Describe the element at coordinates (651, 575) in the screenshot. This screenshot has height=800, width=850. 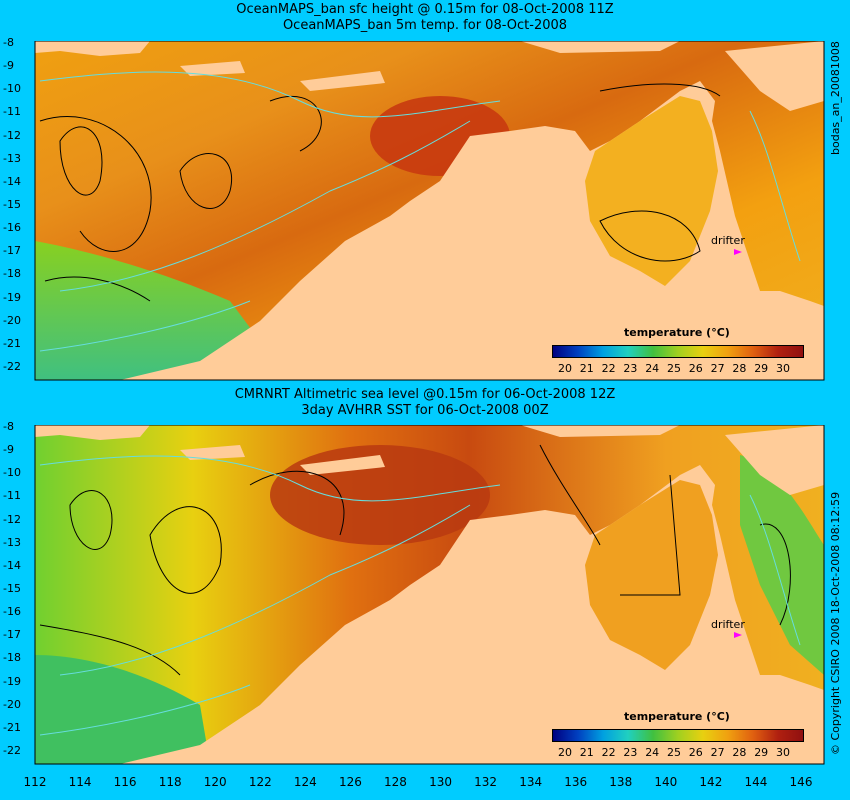
I see `panel2-gulf` at that location.